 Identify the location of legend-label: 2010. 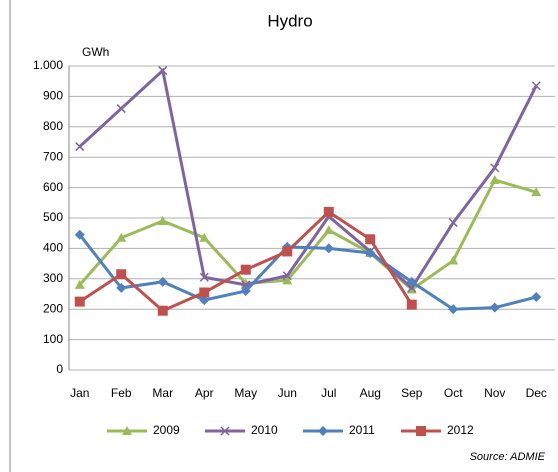
(264, 430).